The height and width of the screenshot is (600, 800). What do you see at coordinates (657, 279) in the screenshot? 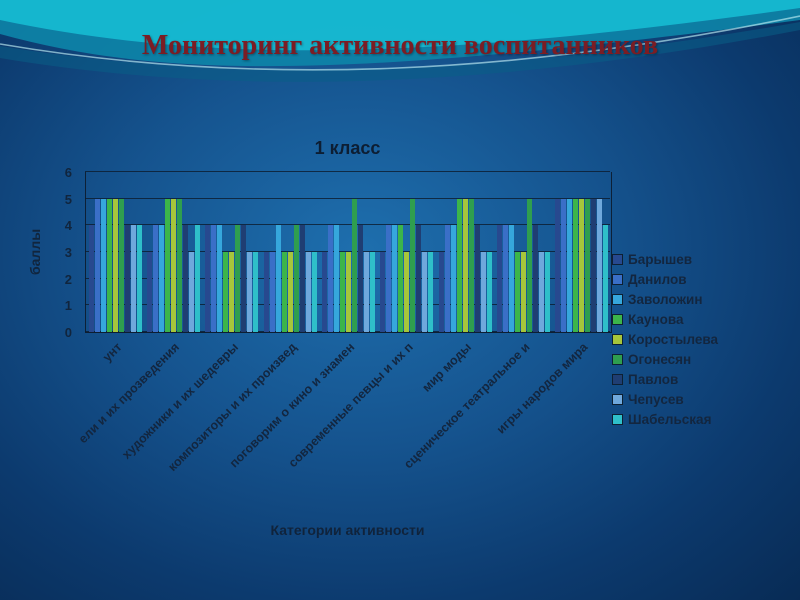
I see `legend-label: Данилов` at bounding box center [657, 279].